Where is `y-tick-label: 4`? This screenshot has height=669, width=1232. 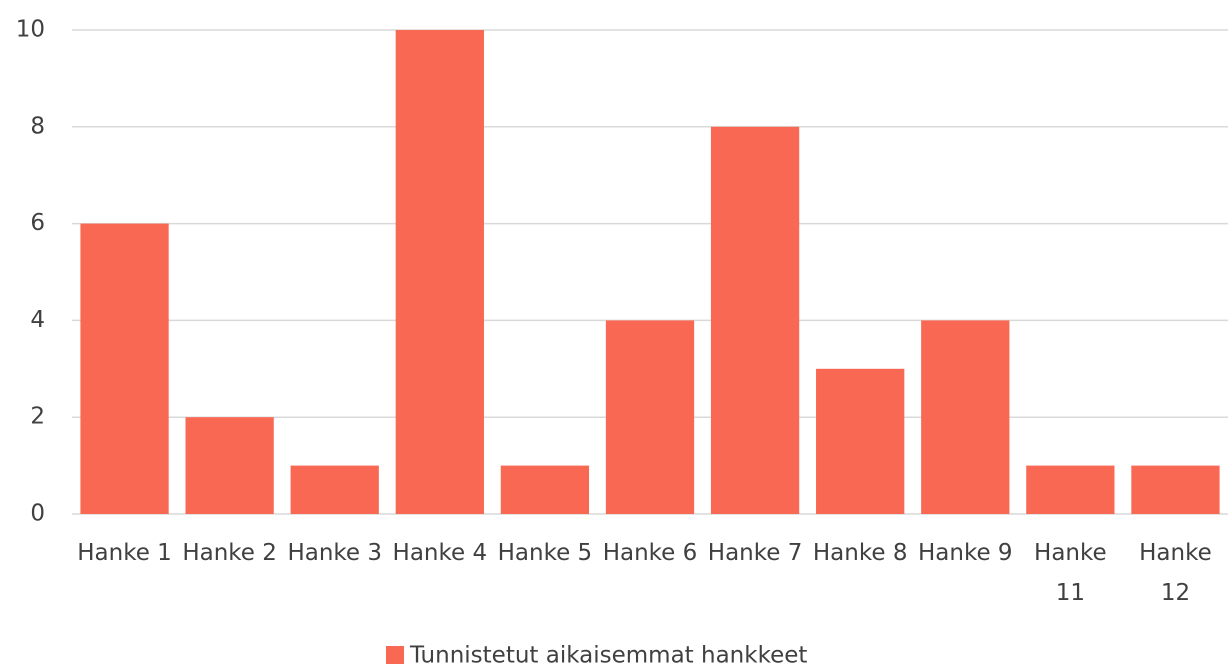
y-tick-label: 4 is located at coordinates (37, 320).